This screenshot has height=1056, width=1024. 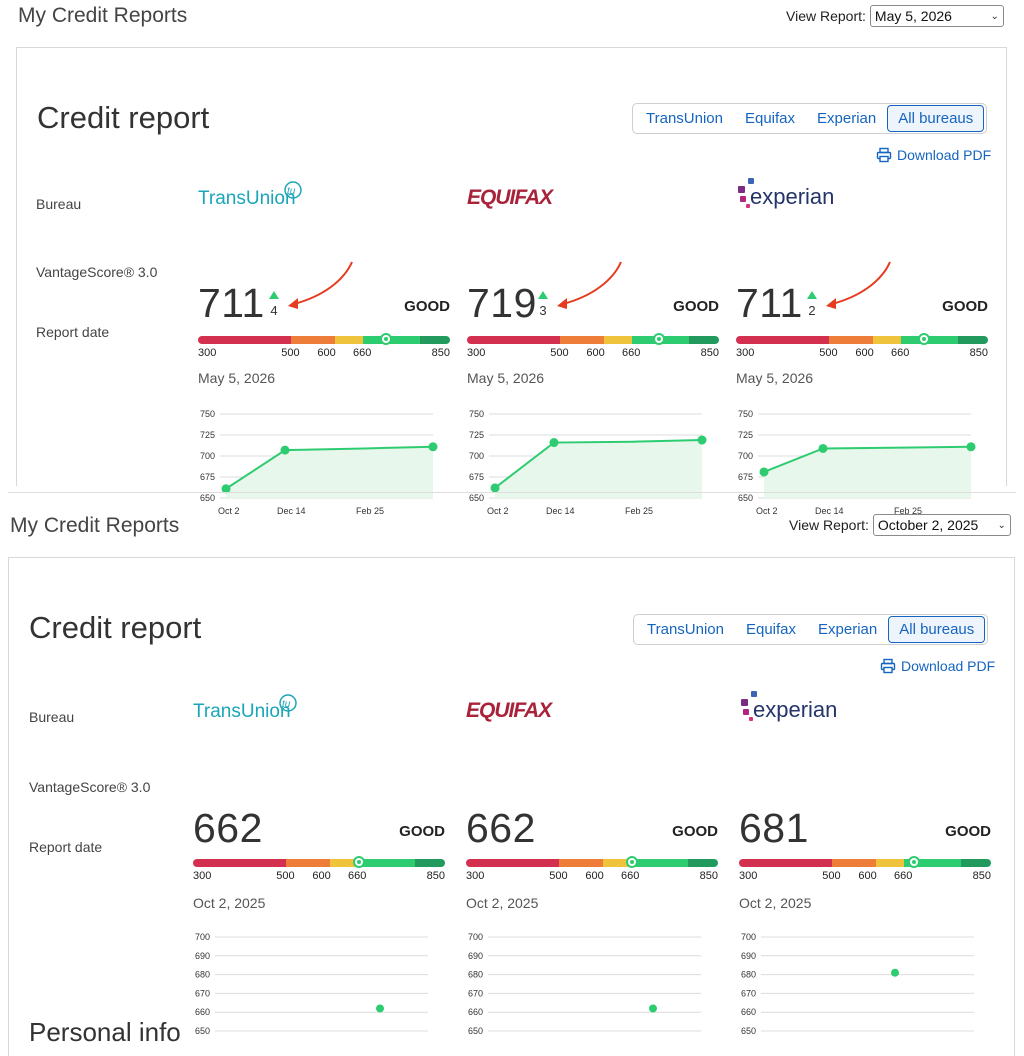 I want to click on score-history-chart: 650 660 670 680 690 700, so click(x=315, y=988).